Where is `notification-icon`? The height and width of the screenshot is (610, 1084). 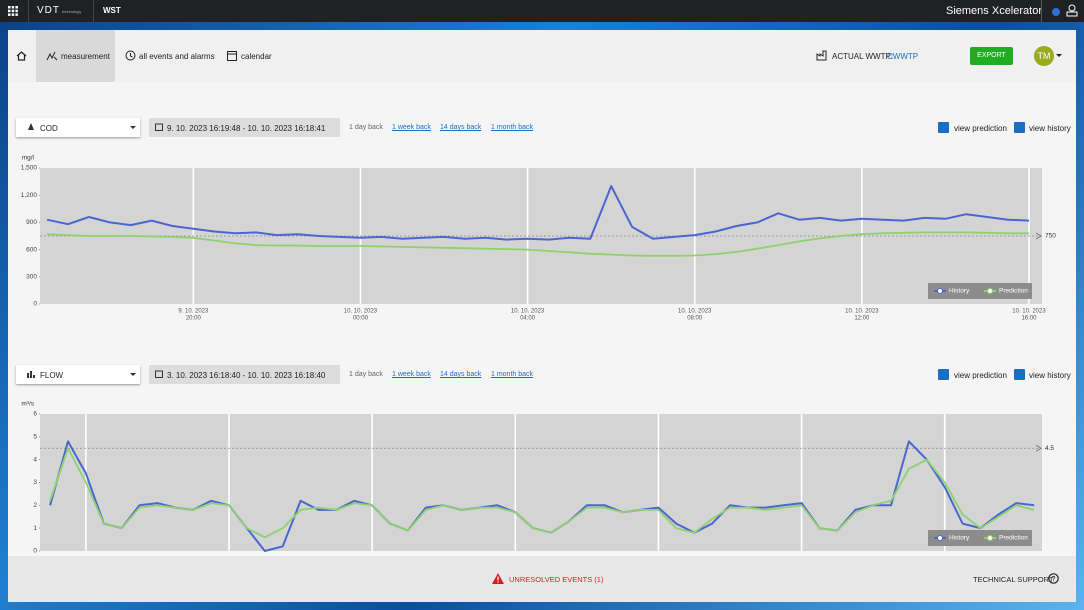 notification-icon is located at coordinates (1056, 12).